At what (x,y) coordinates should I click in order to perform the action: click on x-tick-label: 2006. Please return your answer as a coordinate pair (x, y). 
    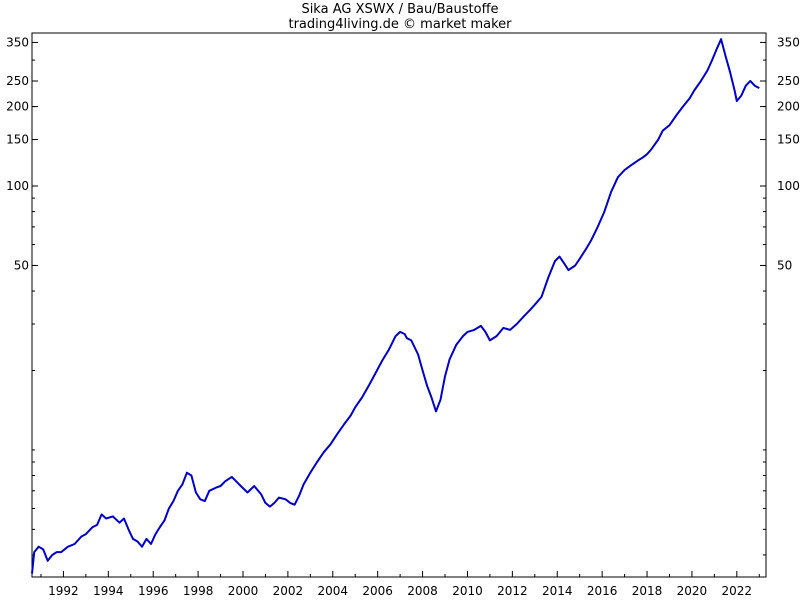
    Looking at the image, I should click on (377, 591).